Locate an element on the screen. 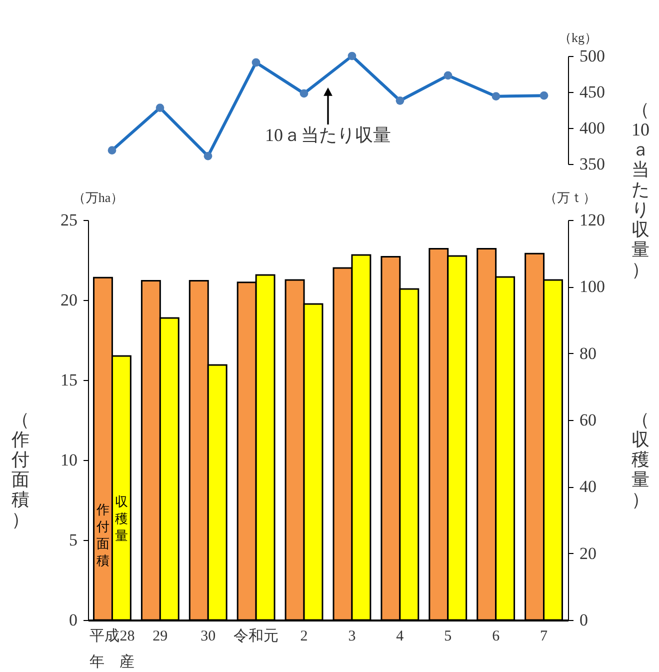 The width and height of the screenshot is (659, 672). y-tick-label: 0 is located at coordinates (73, 620).